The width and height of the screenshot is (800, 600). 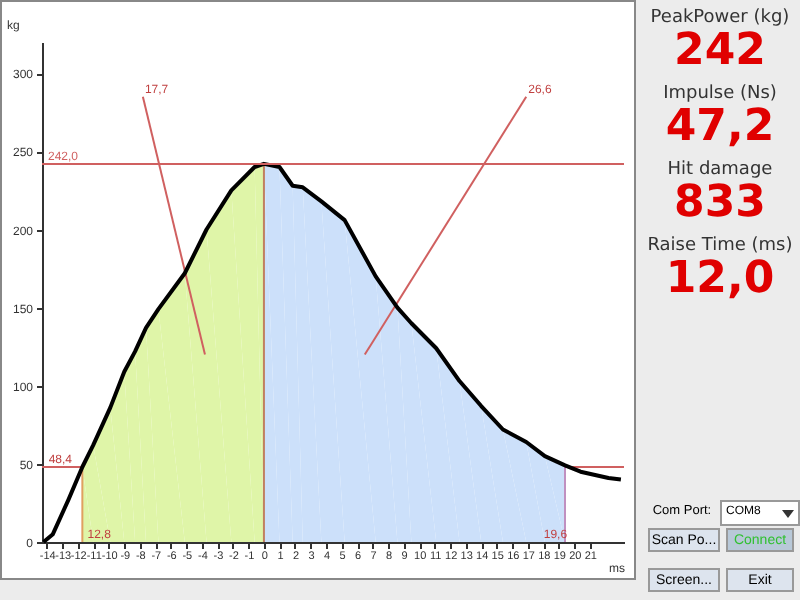 I want to click on text: PeakPower (kg), so click(x=720, y=18).